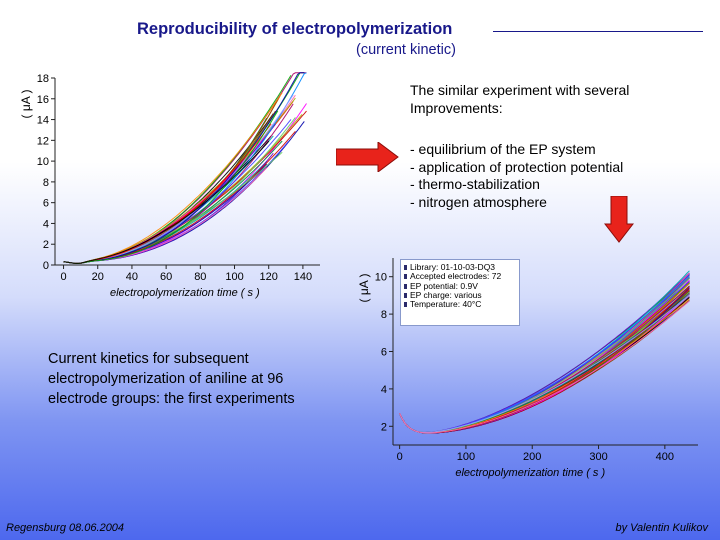 This screenshot has height=540, width=720. What do you see at coordinates (478, 201) in the screenshot?
I see `improvement-item: - nitrogen atmosphere` at bounding box center [478, 201].